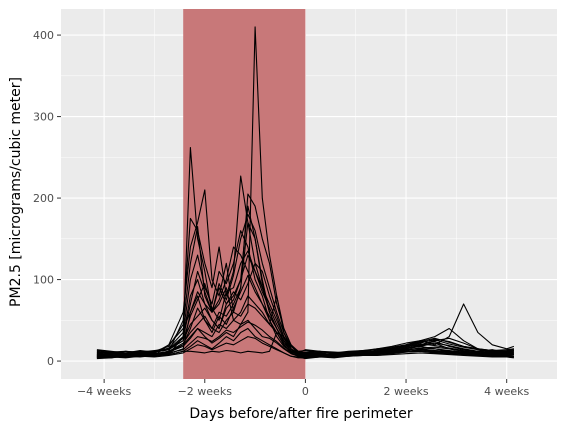  Describe the element at coordinates (301, 414) in the screenshot. I see `x-axis-title: Days before/after fire perimeter` at that location.